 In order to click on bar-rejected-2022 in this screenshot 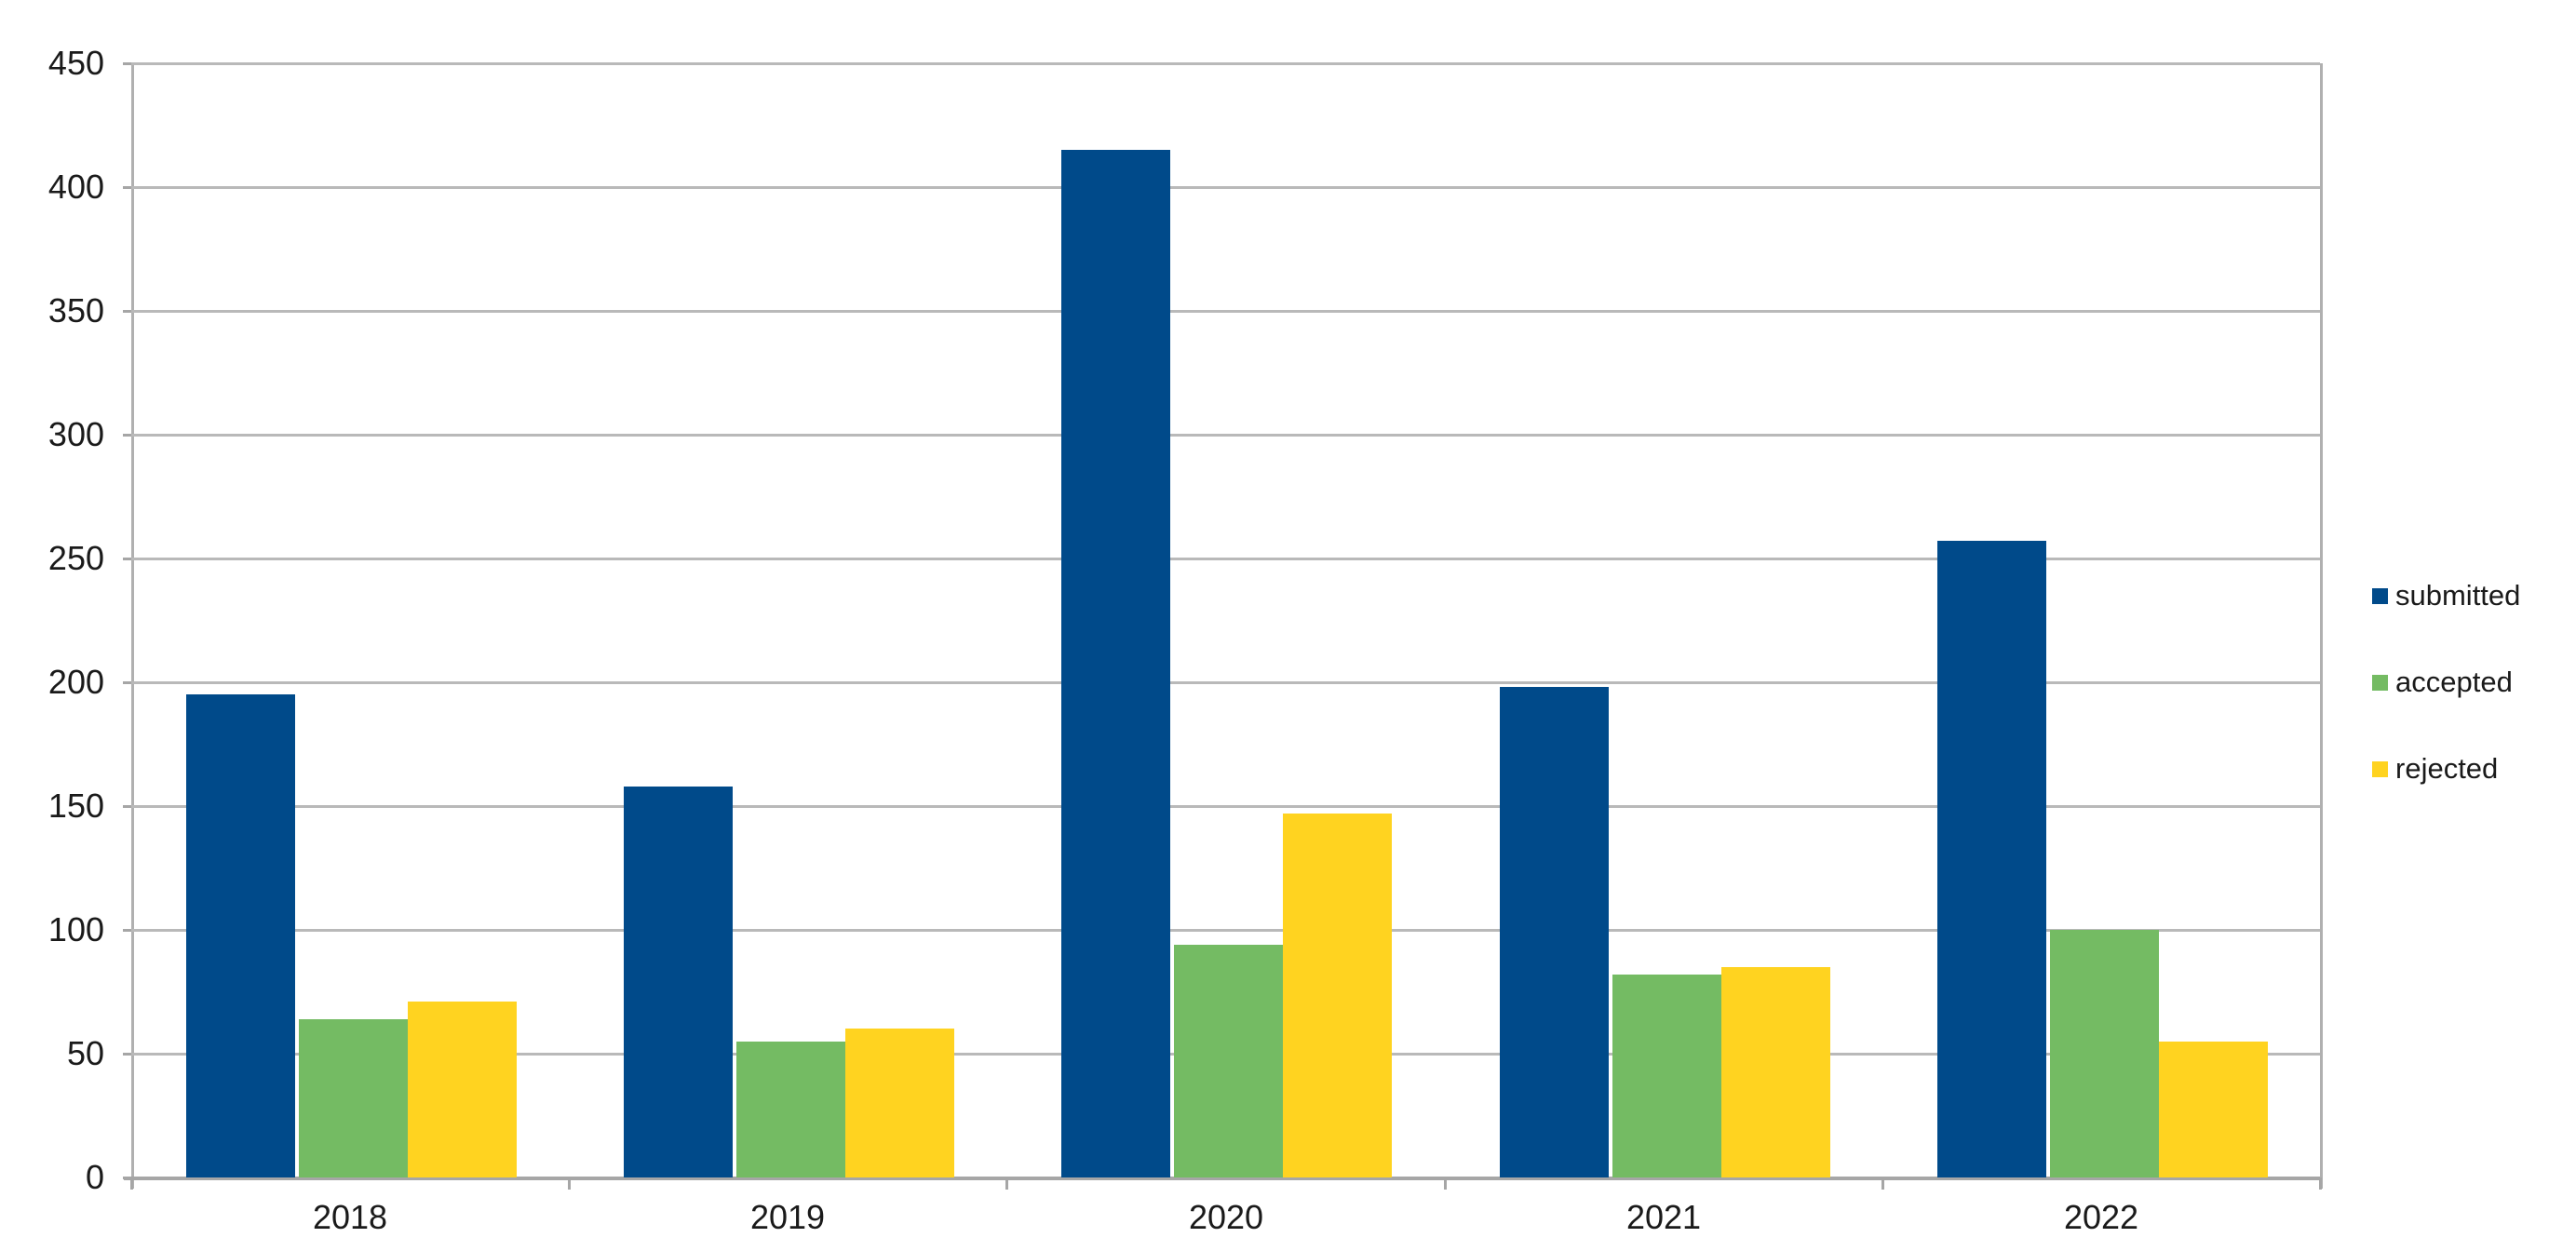, I will do `click(2213, 1109)`.